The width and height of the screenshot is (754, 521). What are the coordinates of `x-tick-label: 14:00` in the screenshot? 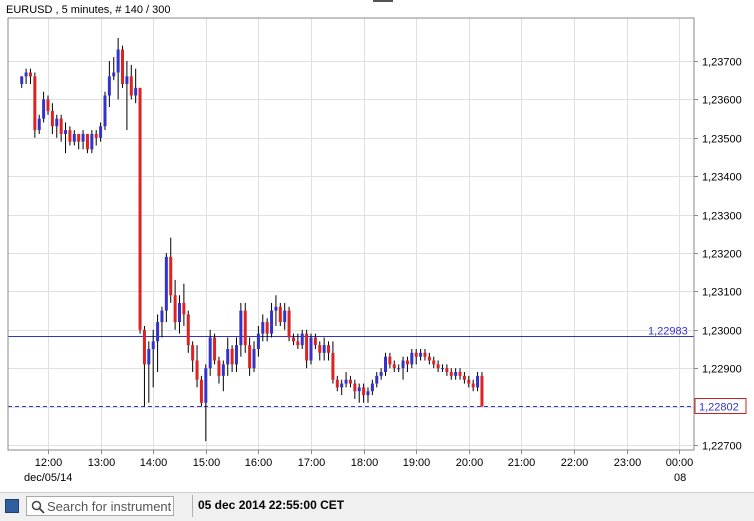 It's located at (154, 463).